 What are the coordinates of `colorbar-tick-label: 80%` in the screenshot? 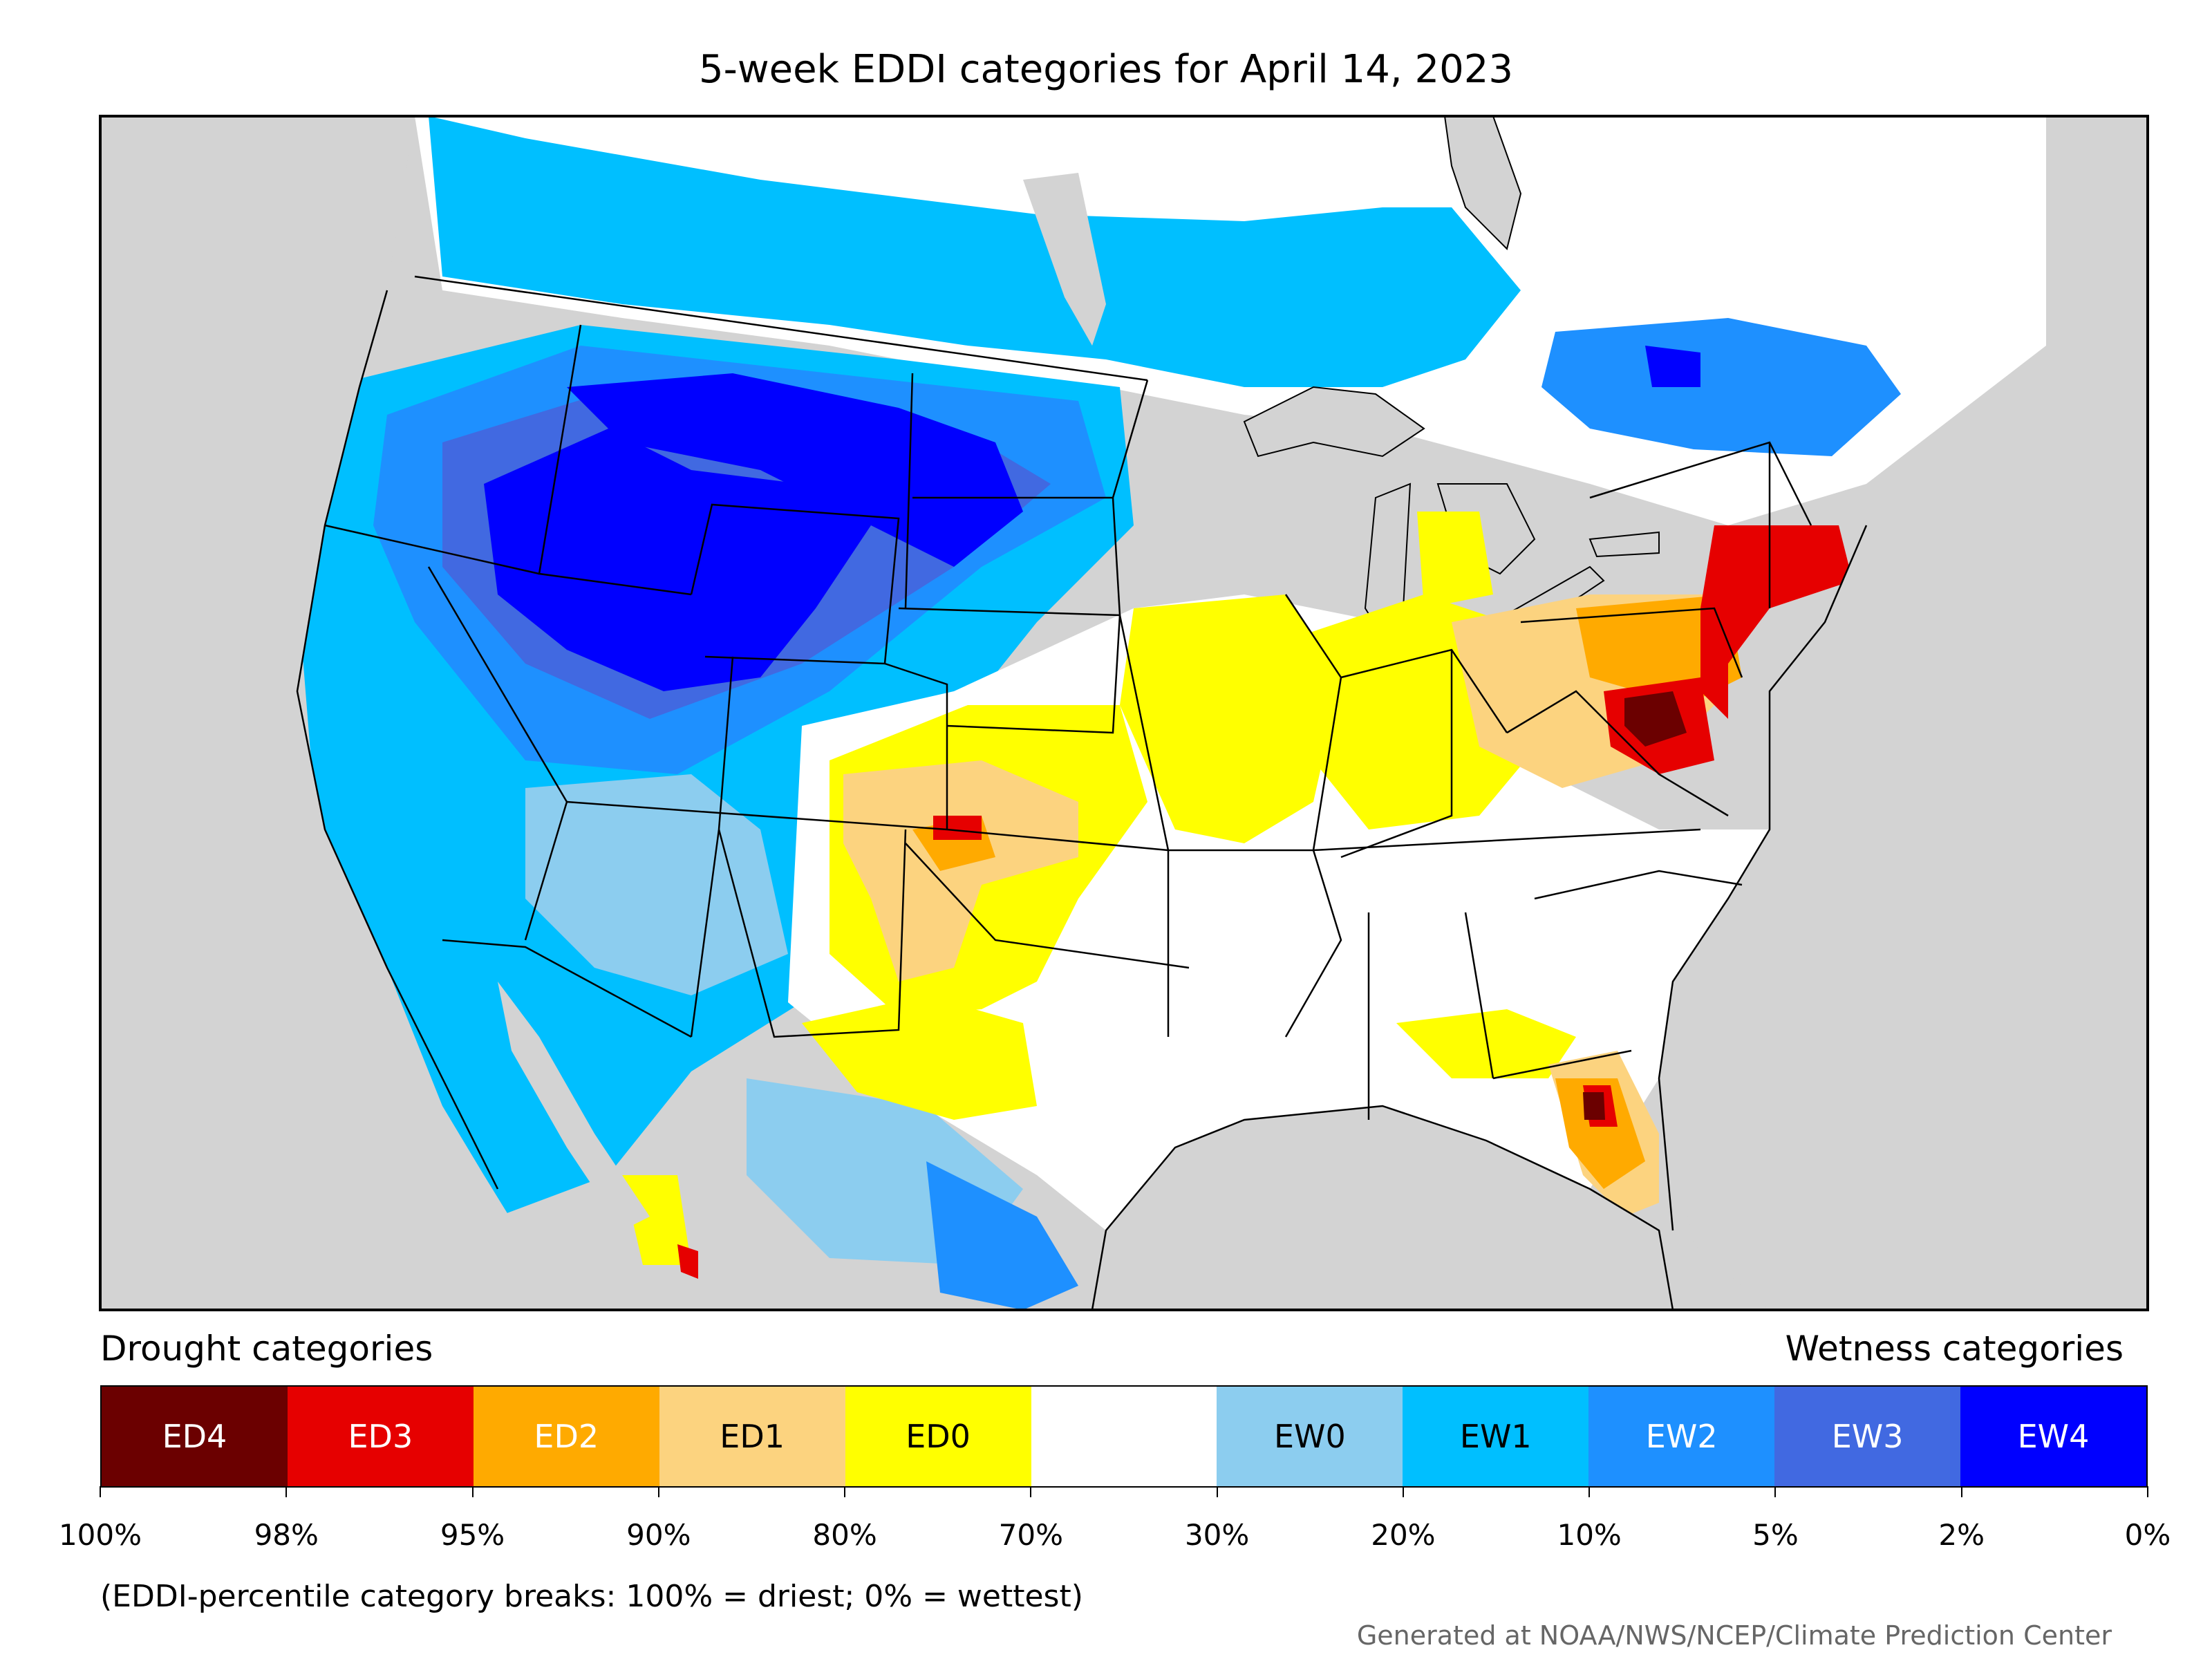 It's located at (845, 1535).